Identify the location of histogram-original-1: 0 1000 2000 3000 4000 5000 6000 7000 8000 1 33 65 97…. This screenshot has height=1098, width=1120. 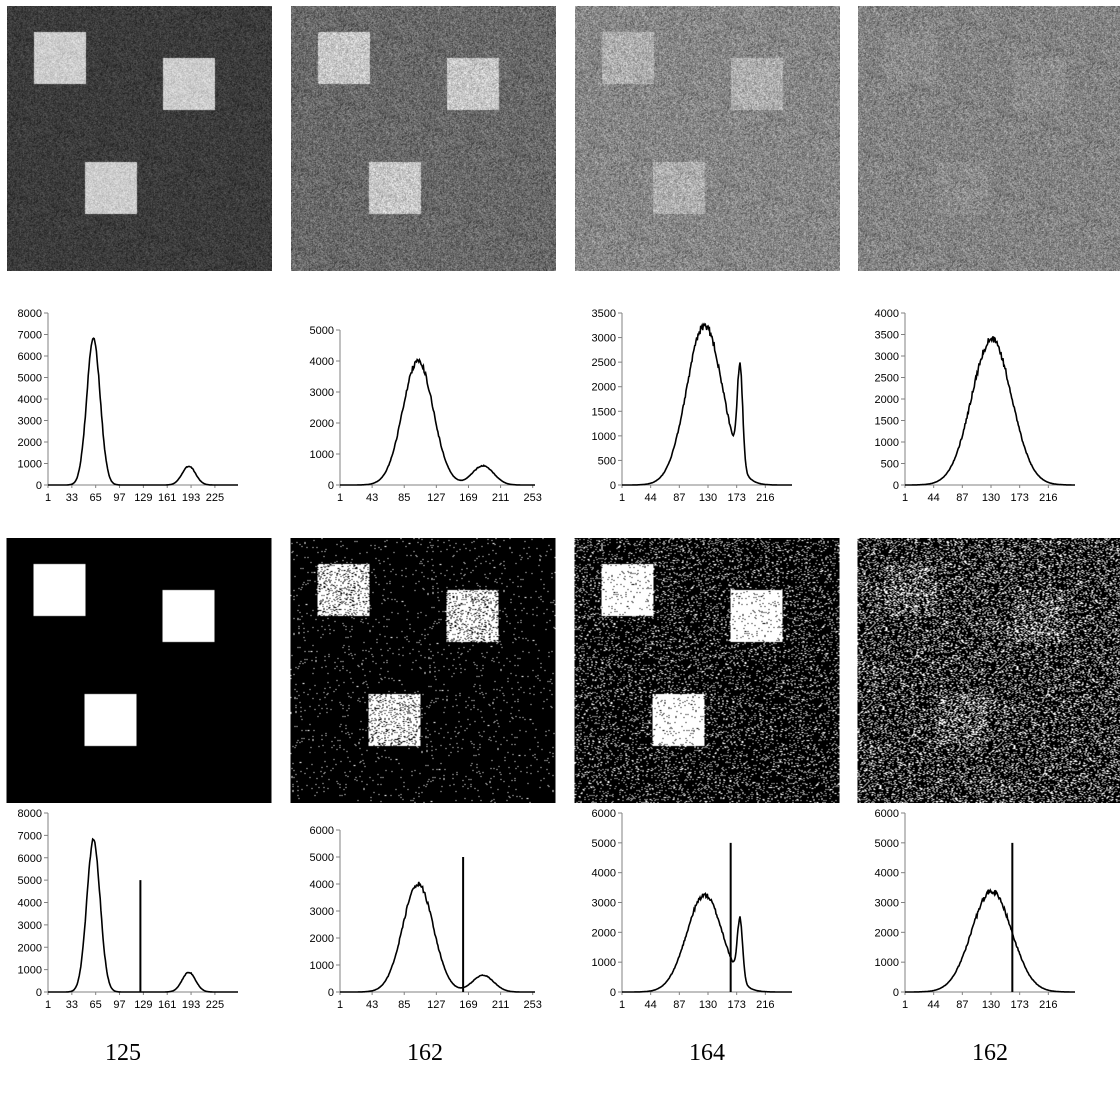
(128, 406).